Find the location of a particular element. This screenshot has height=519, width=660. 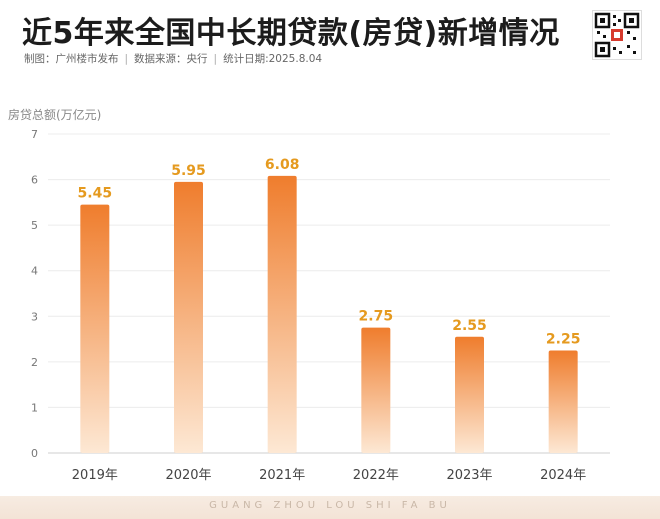

bar-value-label: 5.95 is located at coordinates (188, 171).